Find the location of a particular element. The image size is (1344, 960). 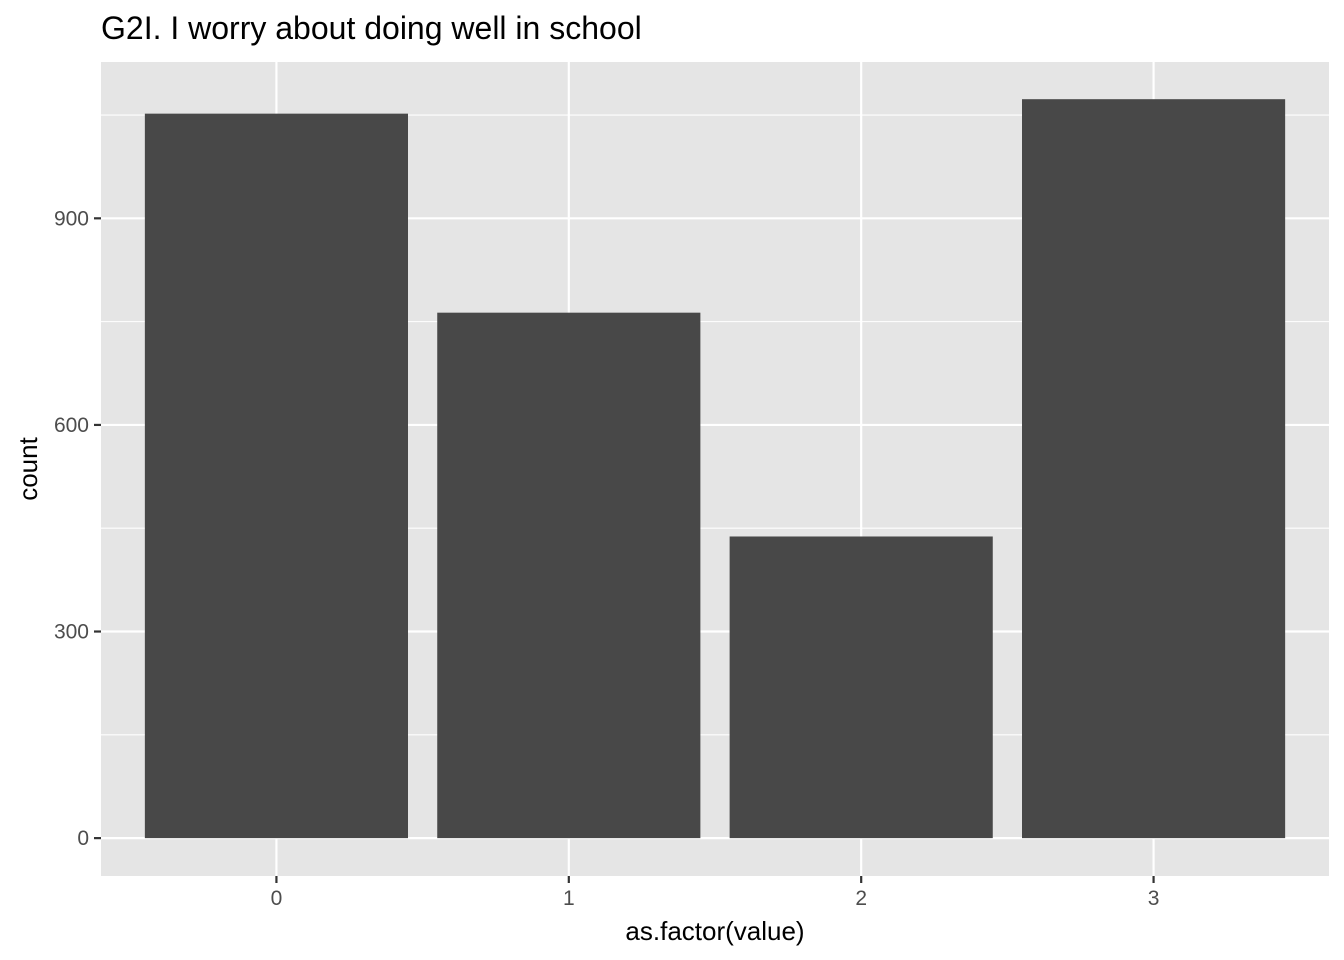

x-axis: 0 1 2 3 is located at coordinates (715, 893).